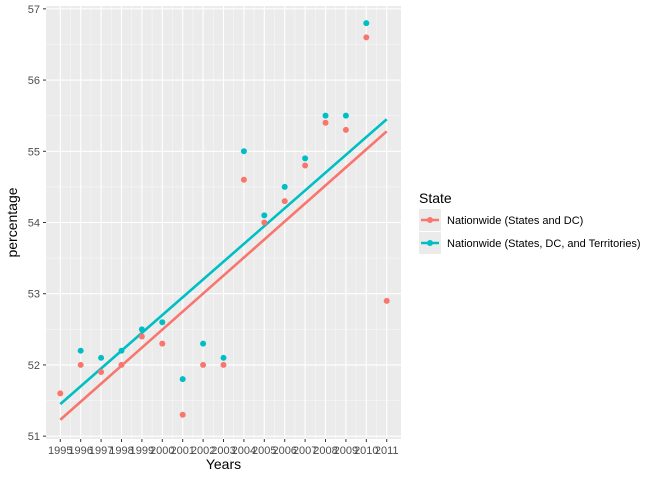  I want to click on legend-label: Nationwide (States and DC), so click(515, 221).